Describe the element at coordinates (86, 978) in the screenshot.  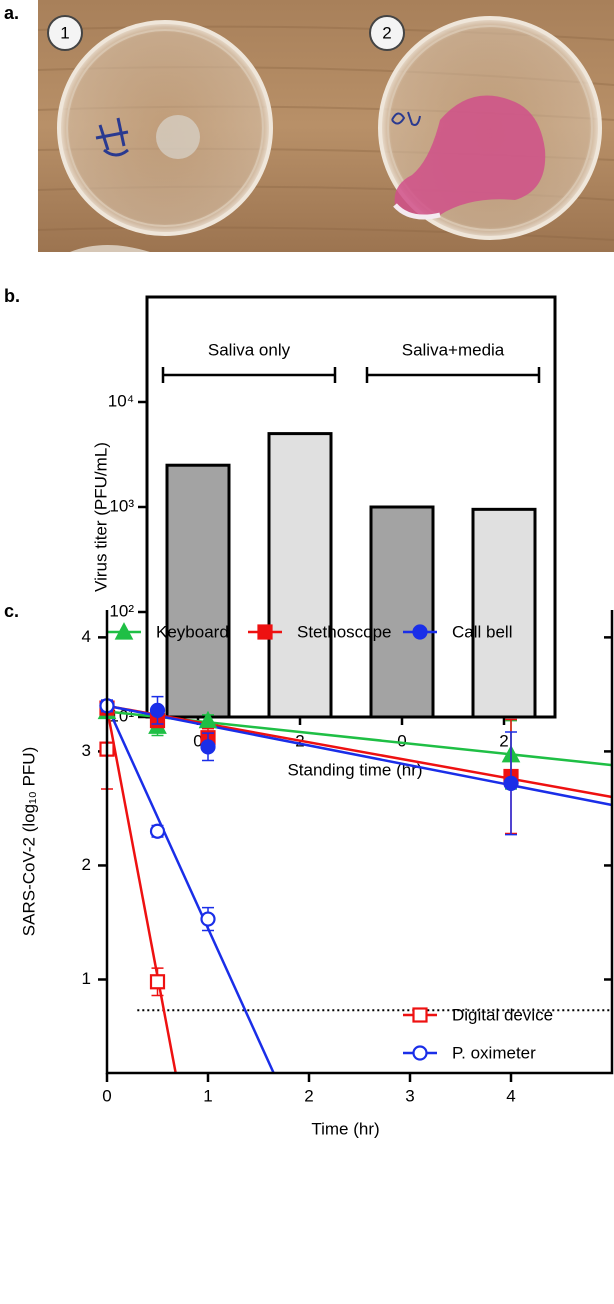
I see `y-tick-label: 1` at that location.